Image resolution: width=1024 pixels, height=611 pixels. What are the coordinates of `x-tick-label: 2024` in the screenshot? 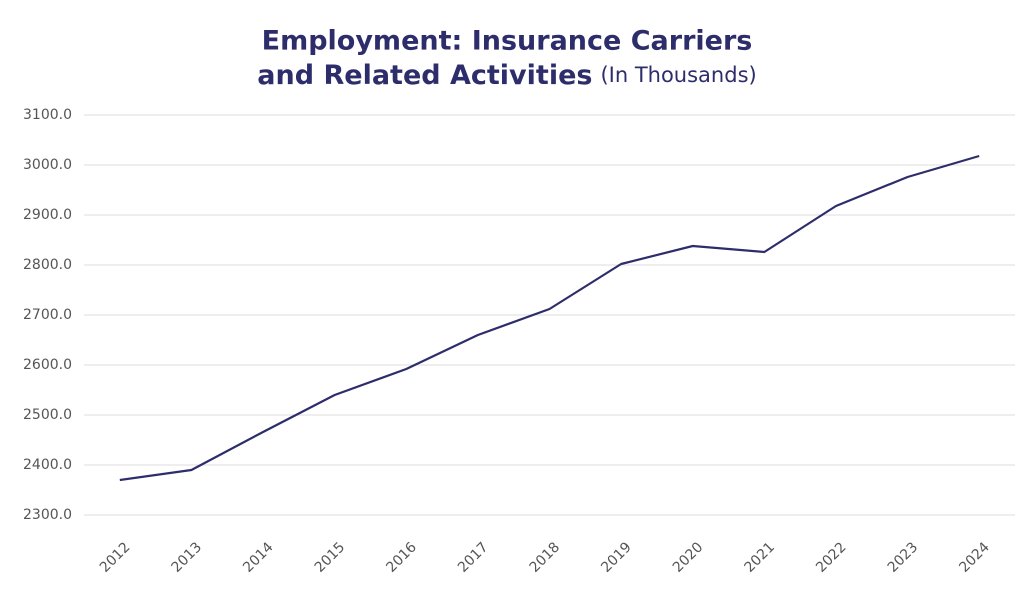 It's located at (974, 557).